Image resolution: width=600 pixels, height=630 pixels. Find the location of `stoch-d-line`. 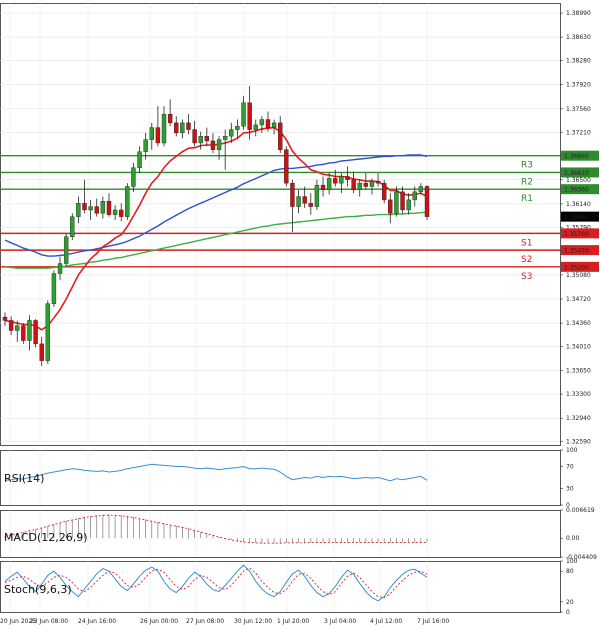

stoch-d-line is located at coordinates (216, 583).